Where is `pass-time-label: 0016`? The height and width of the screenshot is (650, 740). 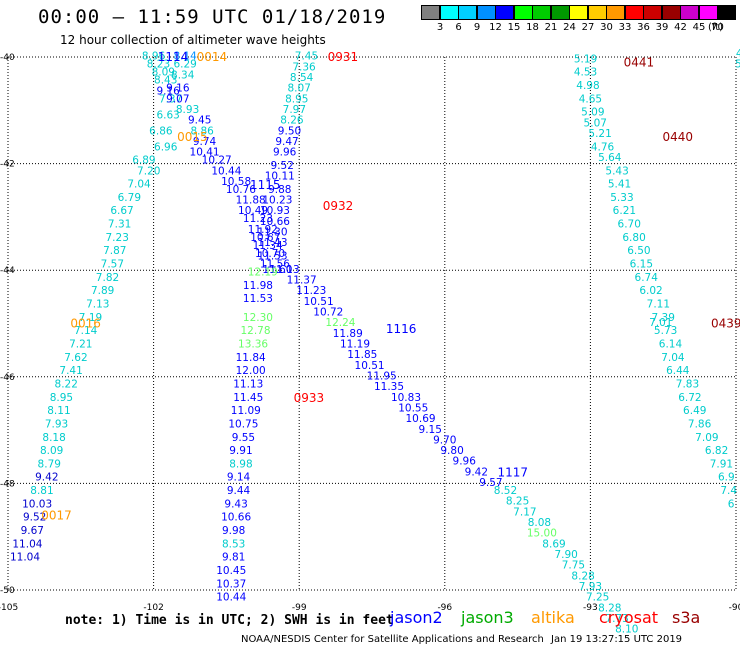
pass-time-label: 0016 is located at coordinates (85, 324).